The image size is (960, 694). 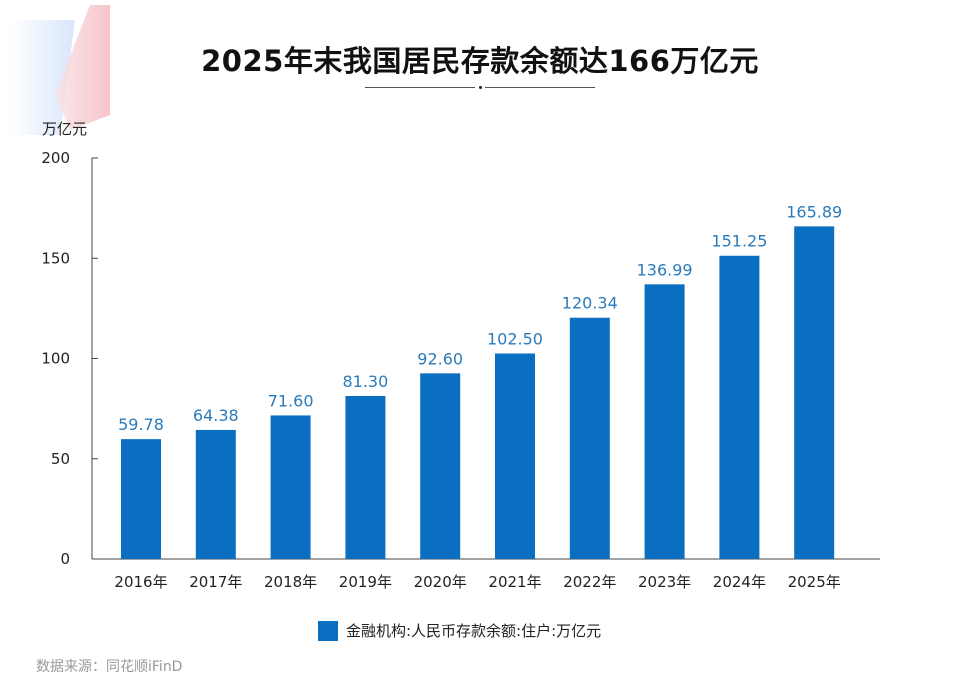 What do you see at coordinates (480, 61) in the screenshot?
I see `chart-title: 2025年末我国居民存款余额达166万亿元` at bounding box center [480, 61].